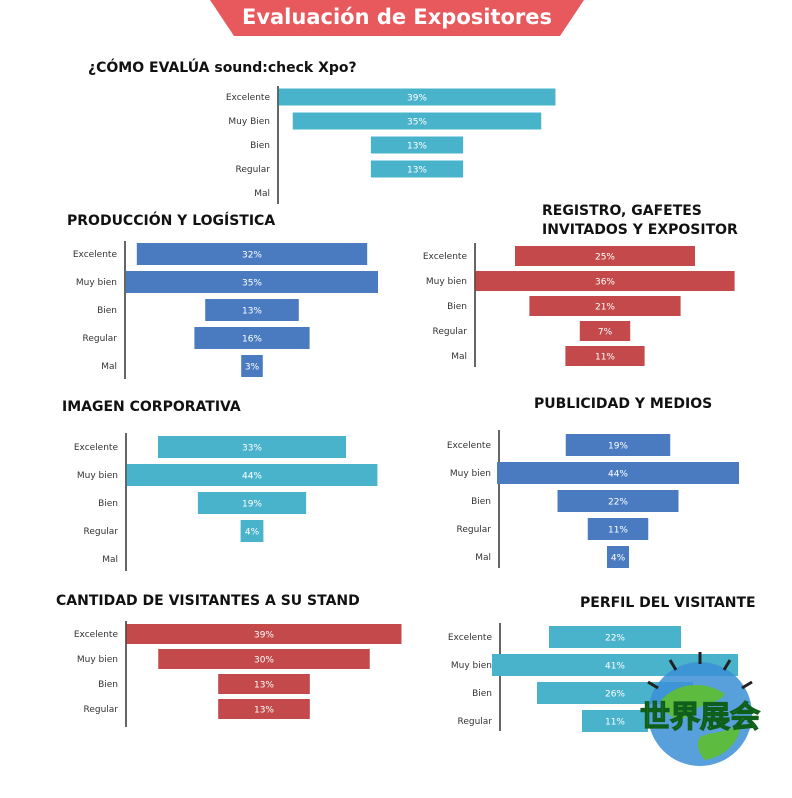 This screenshot has height=798, width=792. I want to click on chart-title-3: REGISTRO, GAFETES INVITADOS Y EXPOSITOR, so click(640, 220).